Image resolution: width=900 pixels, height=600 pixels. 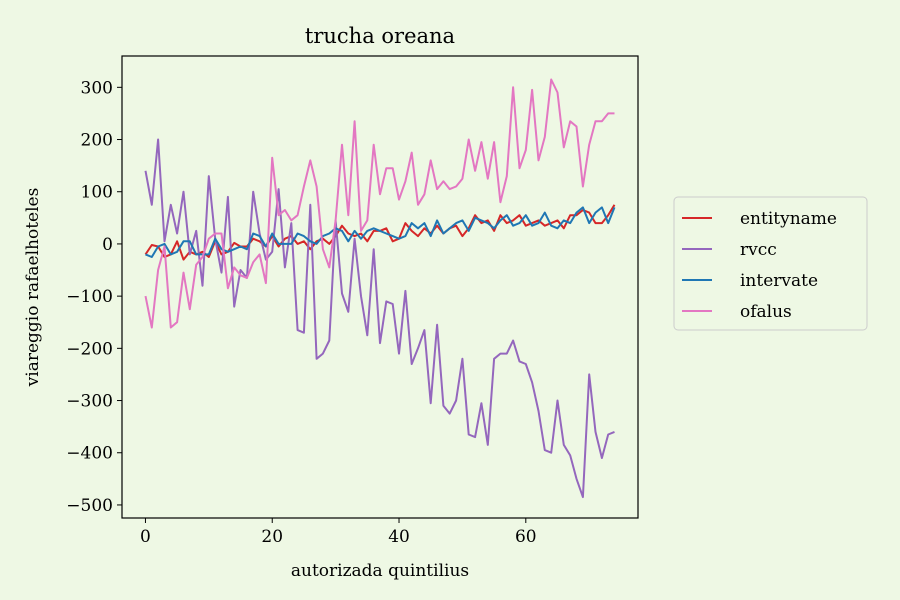 What do you see at coordinates (97, 88) in the screenshot?
I see `y-tick-label: 300` at bounding box center [97, 88].